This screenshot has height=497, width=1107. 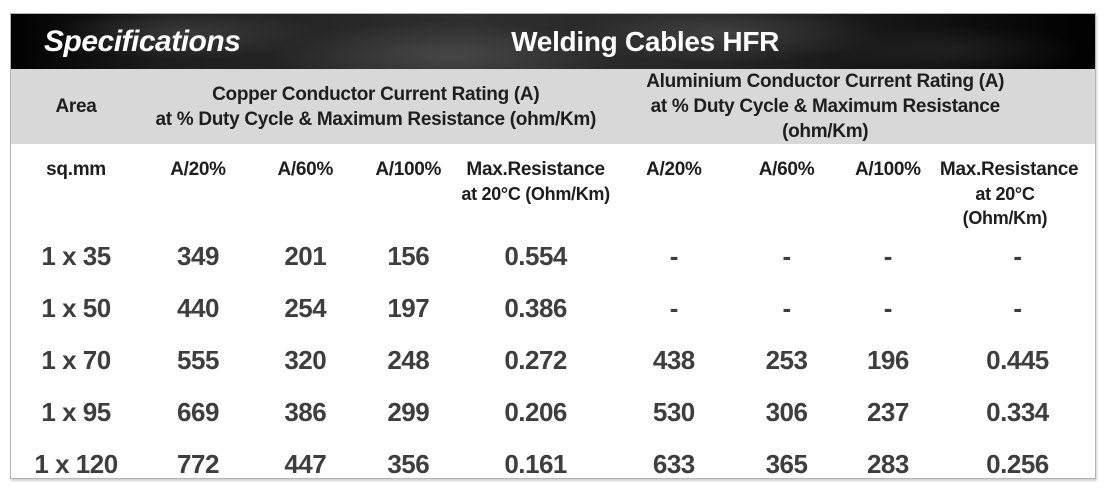 What do you see at coordinates (198, 411) in the screenshot?
I see `copper-a20-value: 669` at bounding box center [198, 411].